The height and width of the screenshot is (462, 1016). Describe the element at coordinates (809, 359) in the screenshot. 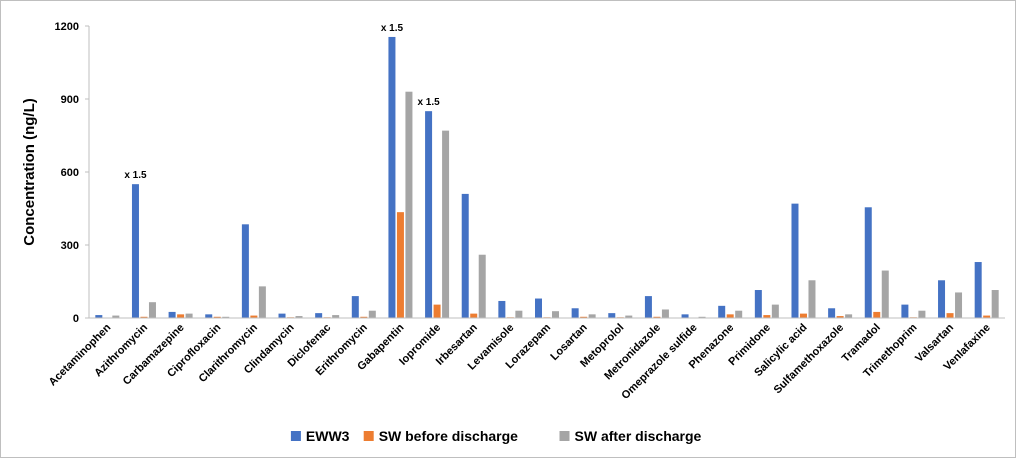

I see `x-tick-label: Sulfamethoxazole` at that location.